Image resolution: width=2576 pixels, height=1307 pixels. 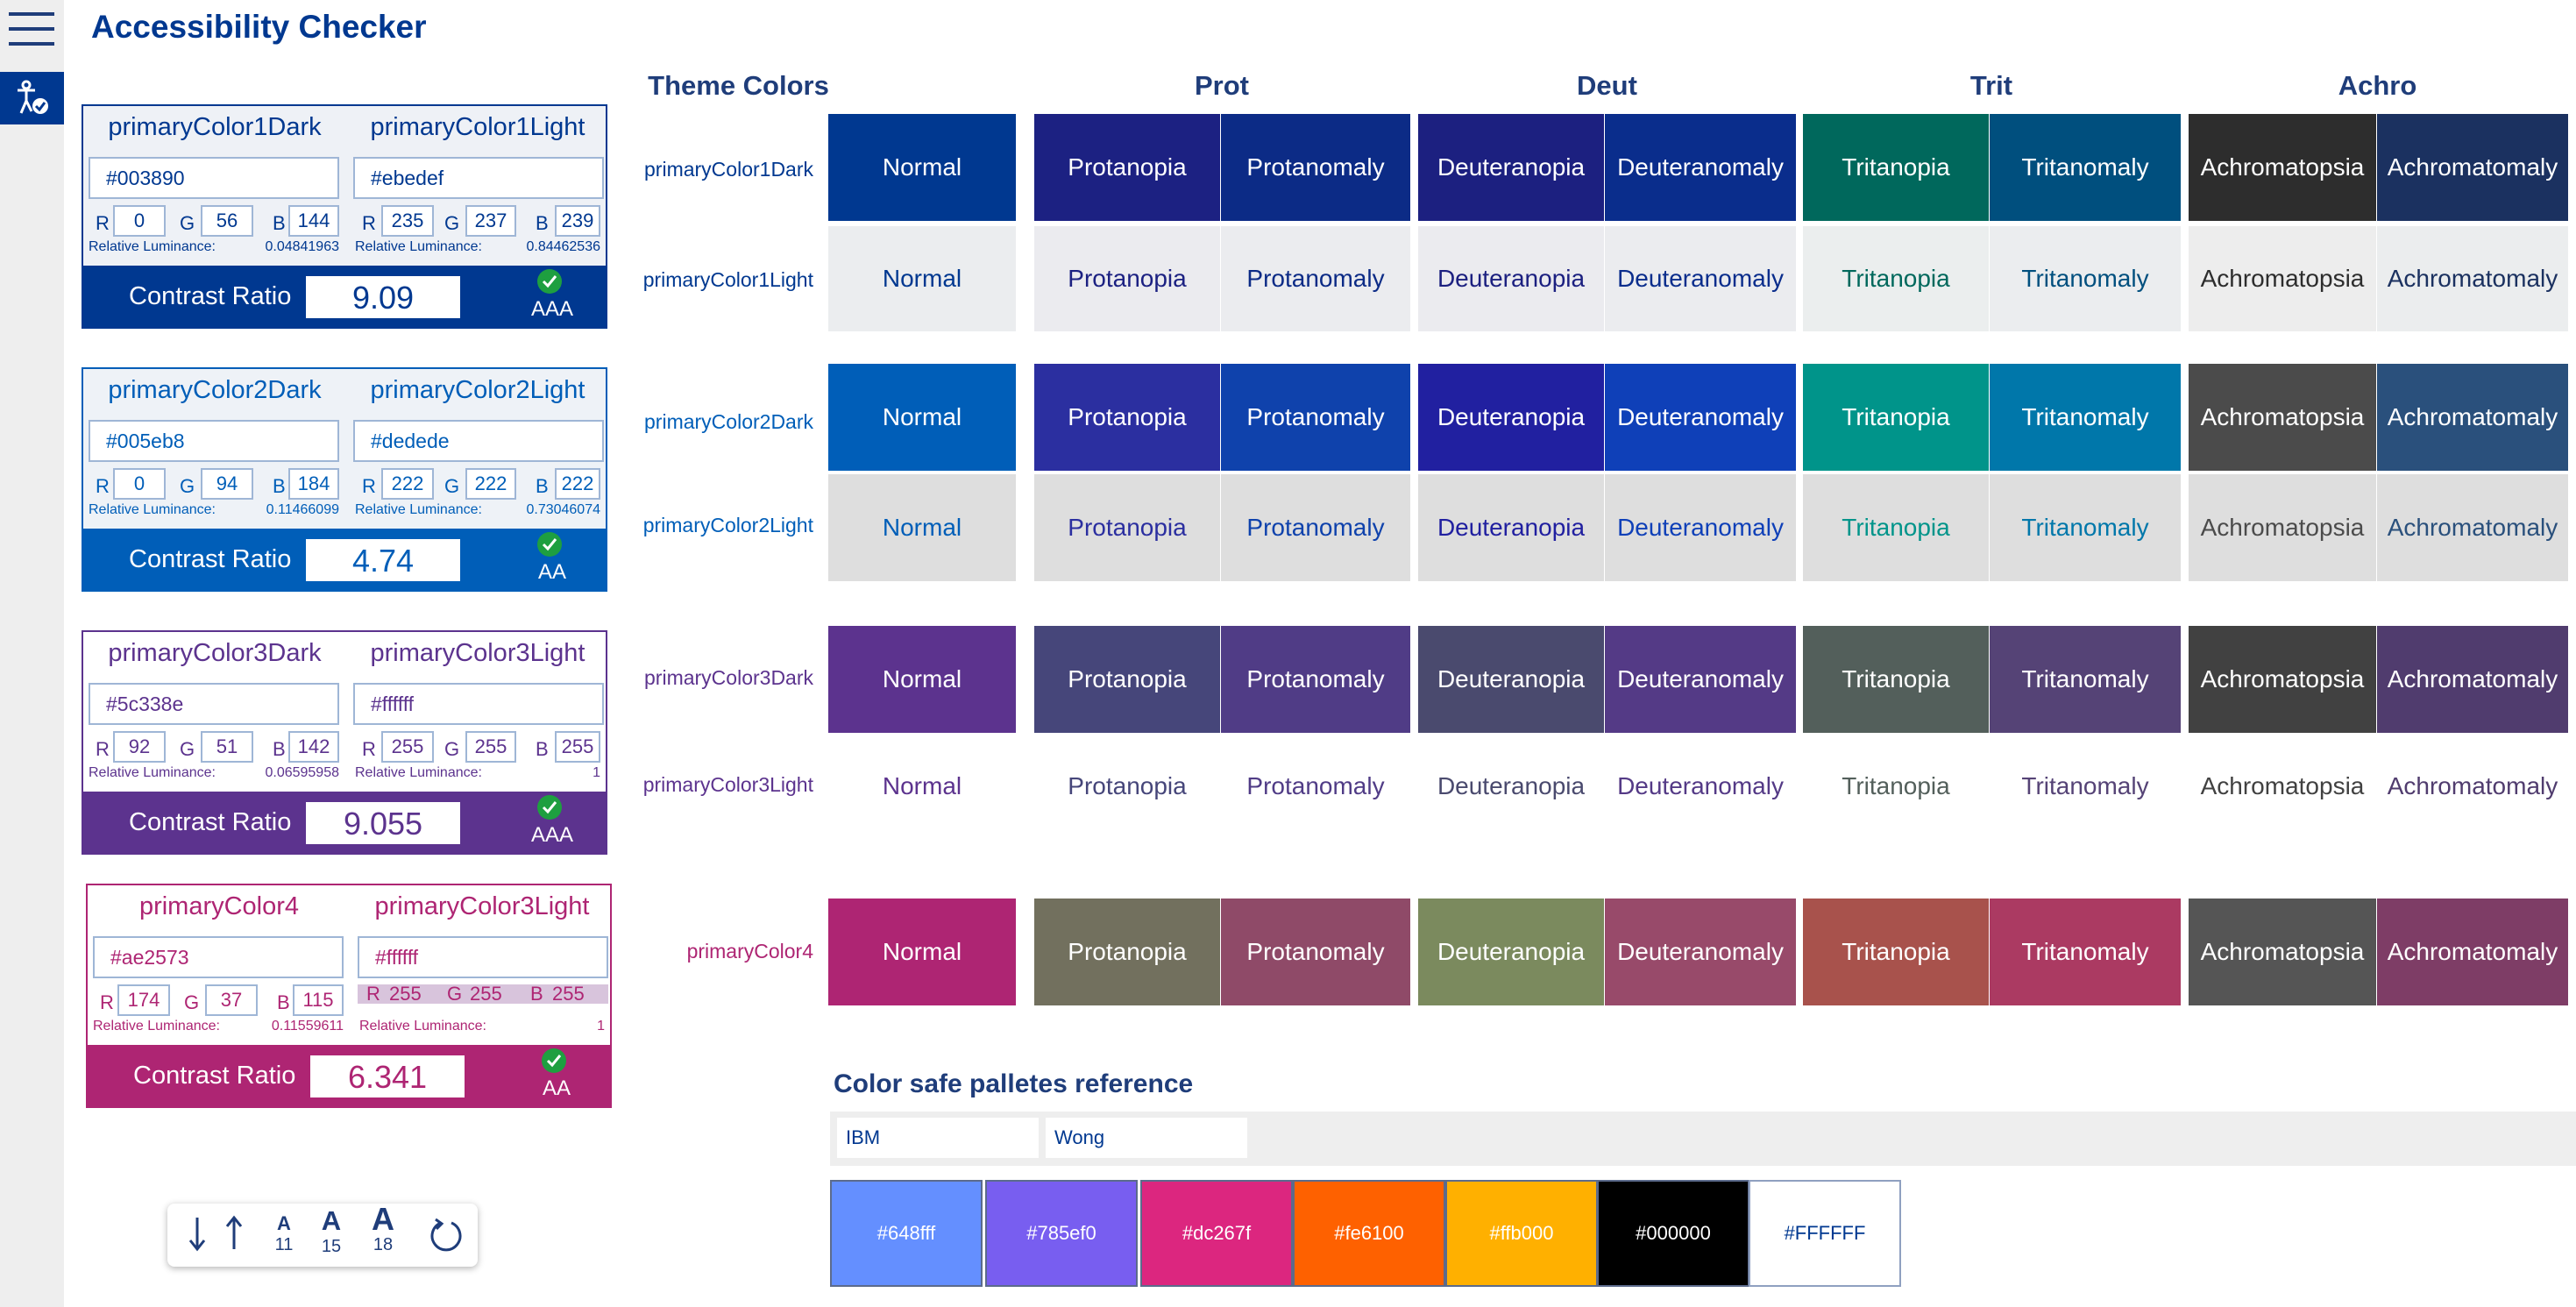 I want to click on contrast-ratio-value: 9.055, so click(x=383, y=823).